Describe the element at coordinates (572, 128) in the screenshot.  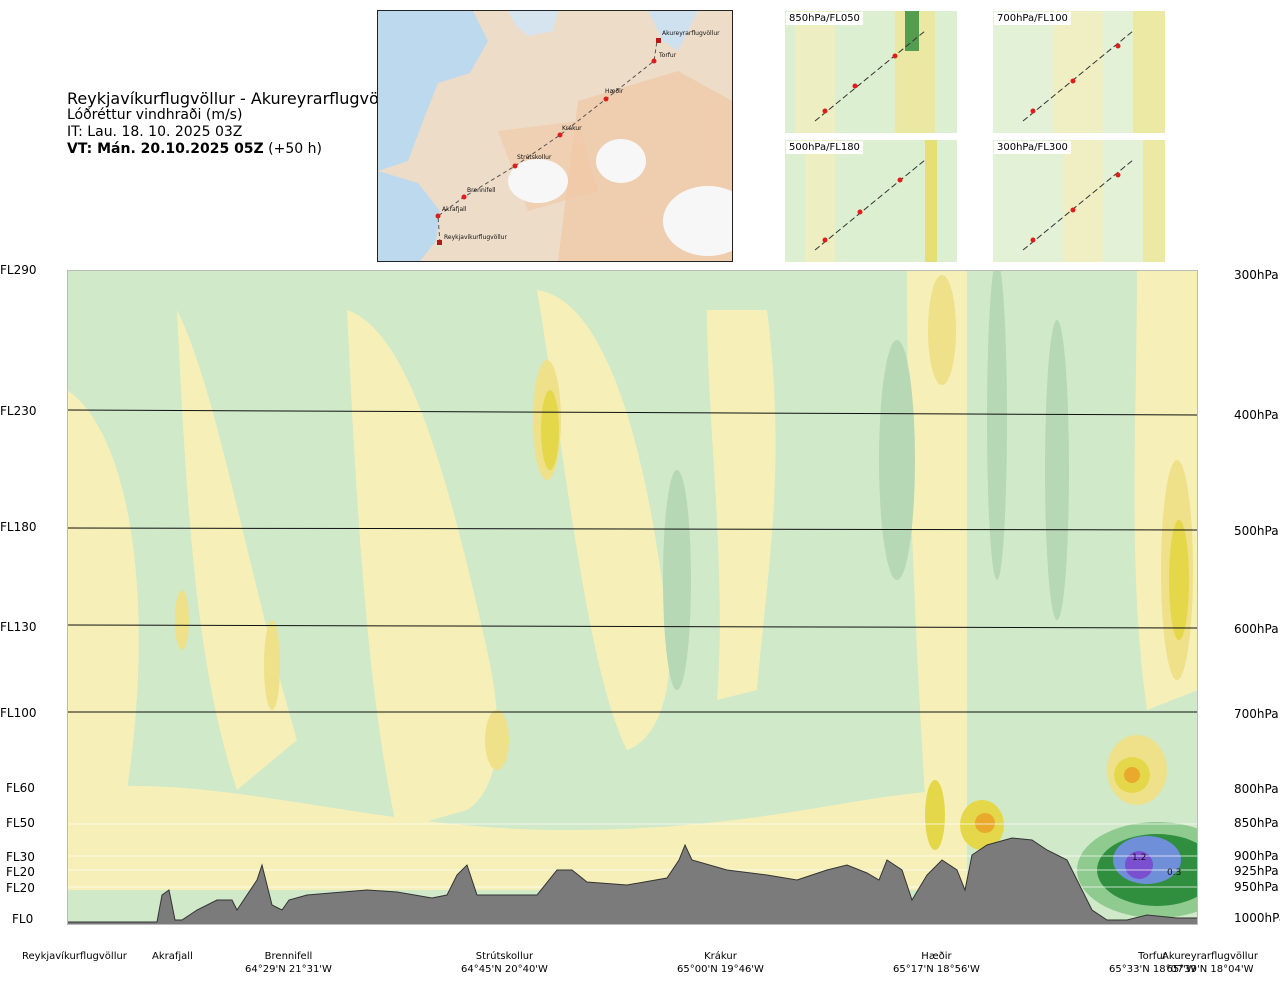
I see `map-label-krakur: Krákur` at that location.